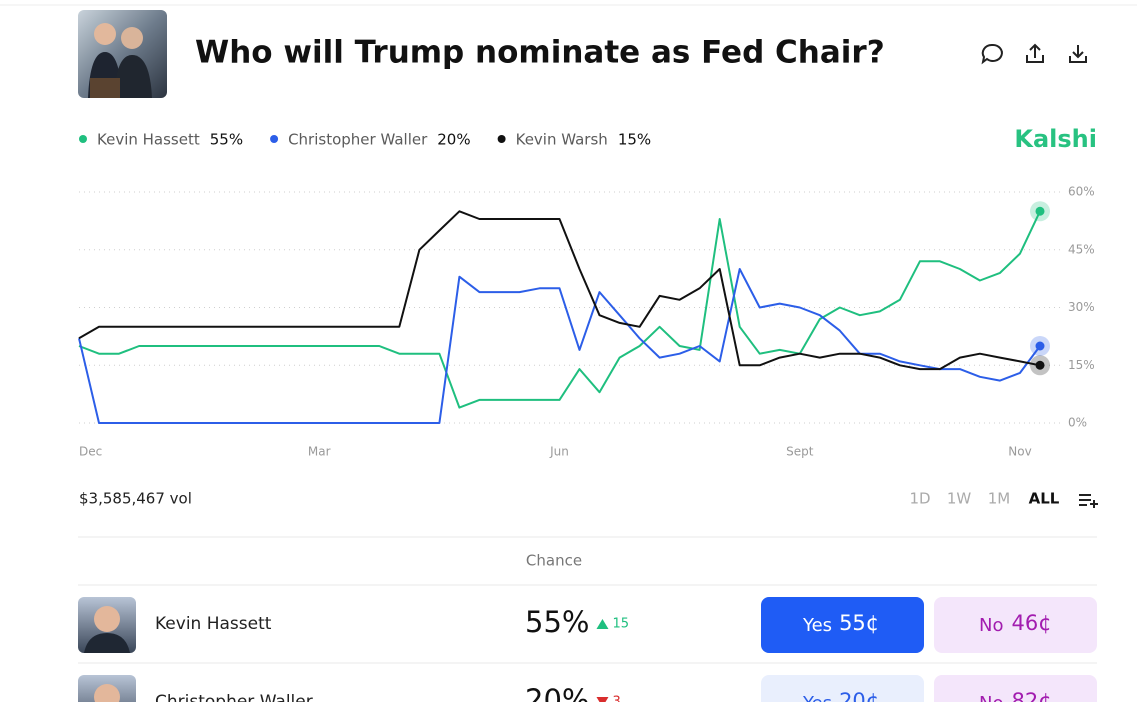 This screenshot has height=702, width=1137. I want to click on range-button: ALL, so click(1044, 499).